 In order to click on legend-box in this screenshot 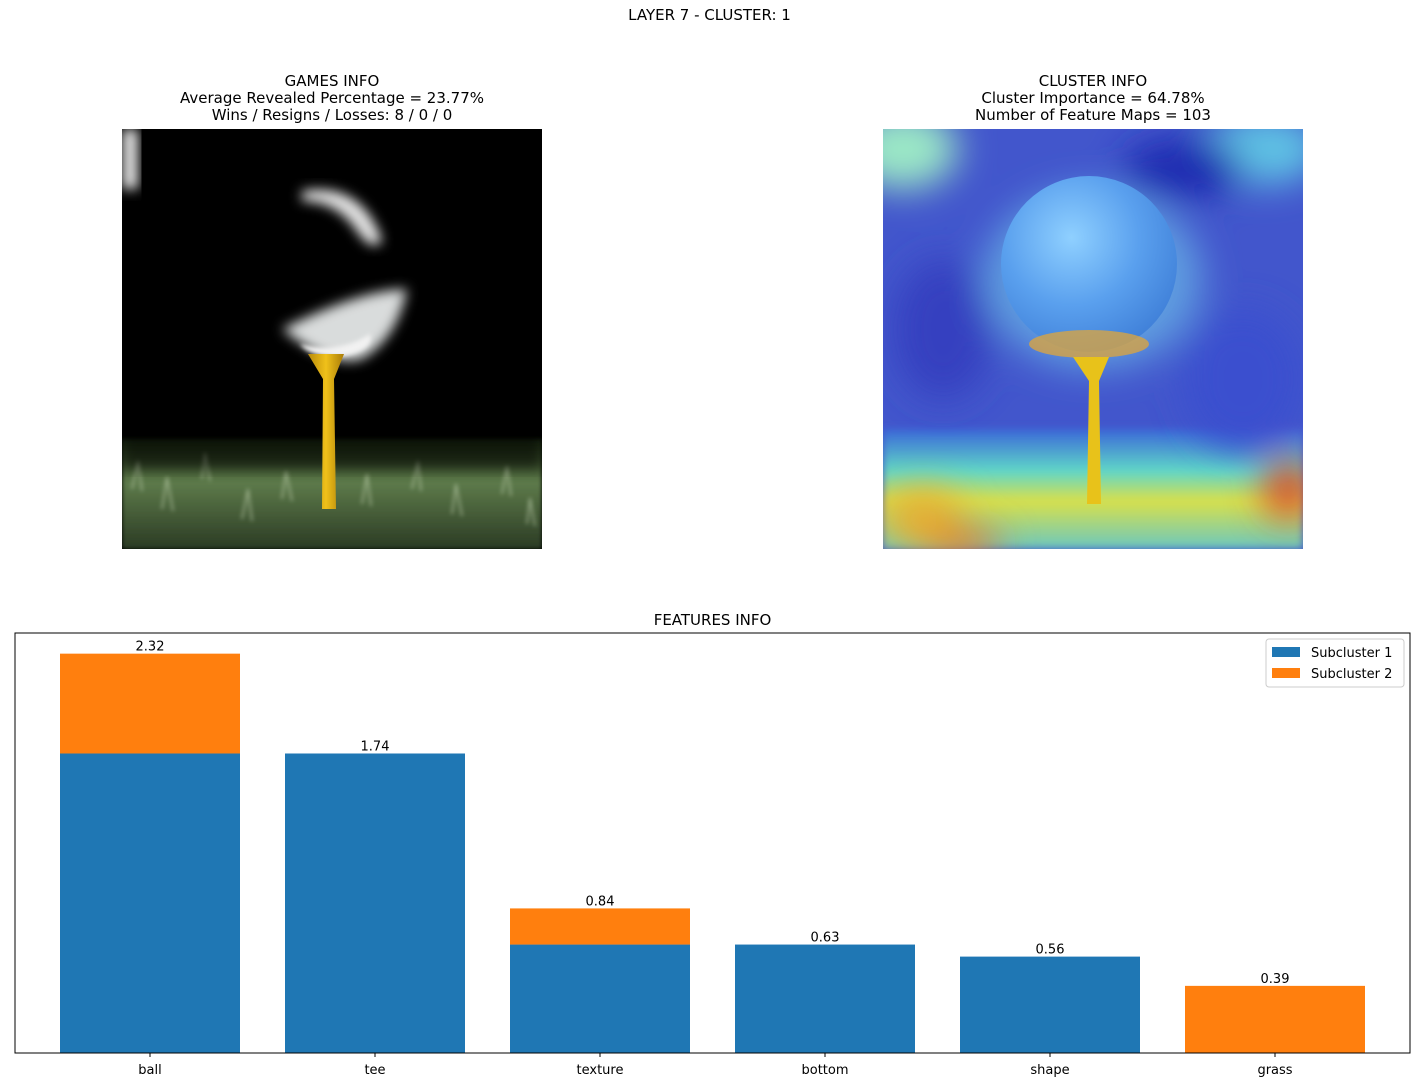, I will do `click(1335, 663)`.